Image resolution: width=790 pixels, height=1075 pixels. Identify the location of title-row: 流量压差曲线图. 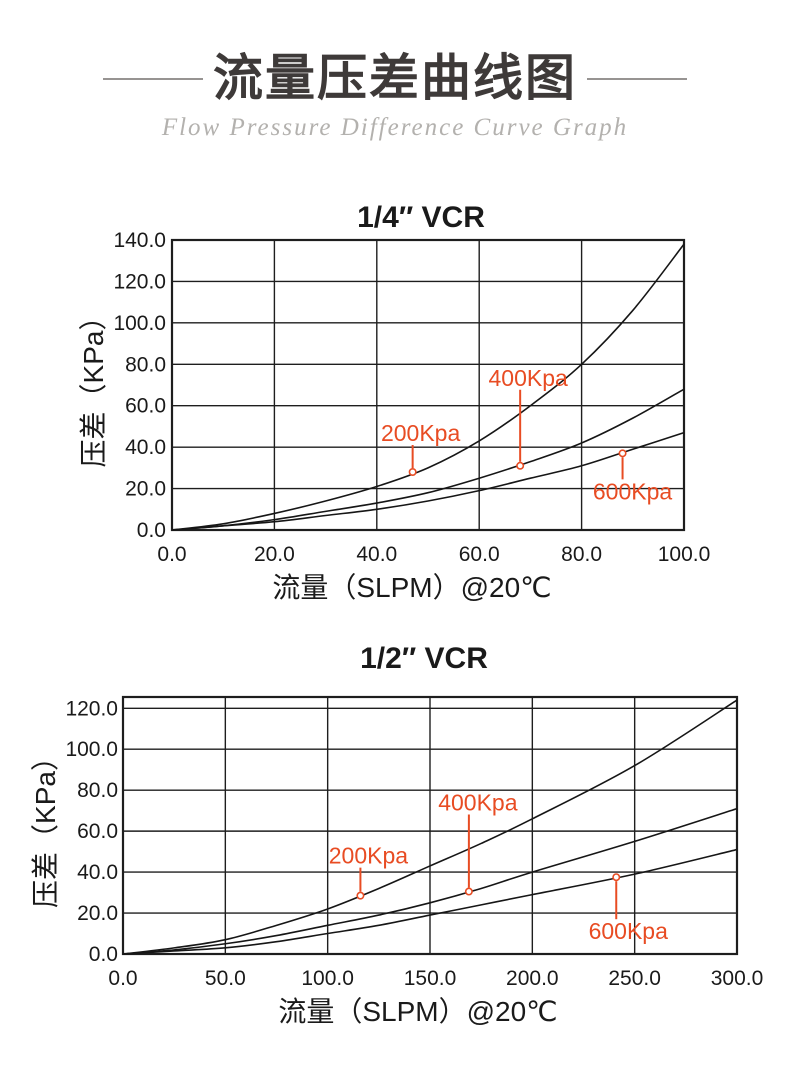
(395, 79).